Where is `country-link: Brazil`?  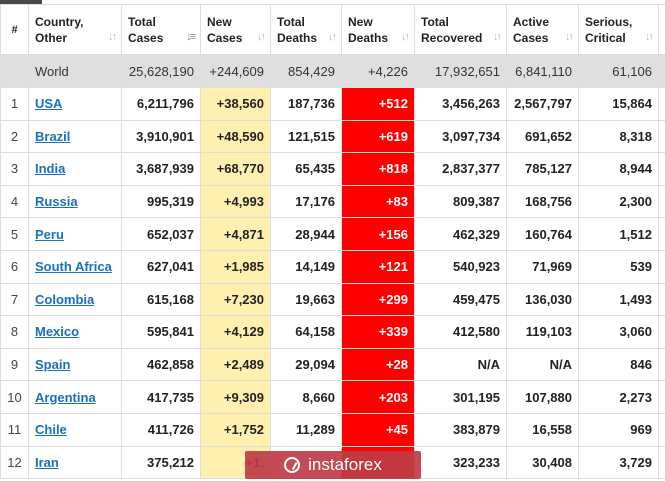
country-link: Brazil is located at coordinates (53, 136).